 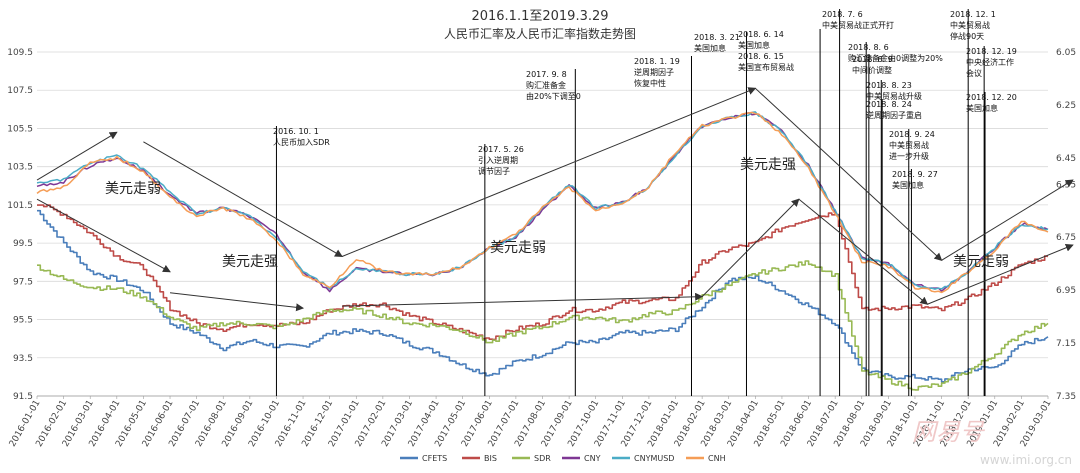 I want to click on event-annotation: 2018. 8. 23, so click(x=889, y=85).